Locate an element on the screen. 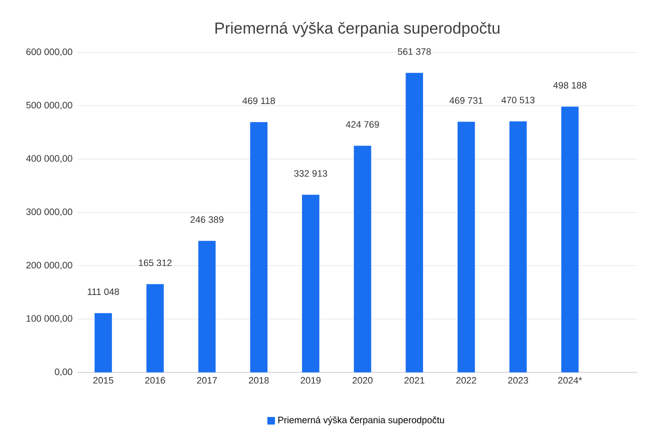 This screenshot has height=439, width=656. x-tick-label: 2024* is located at coordinates (570, 380).